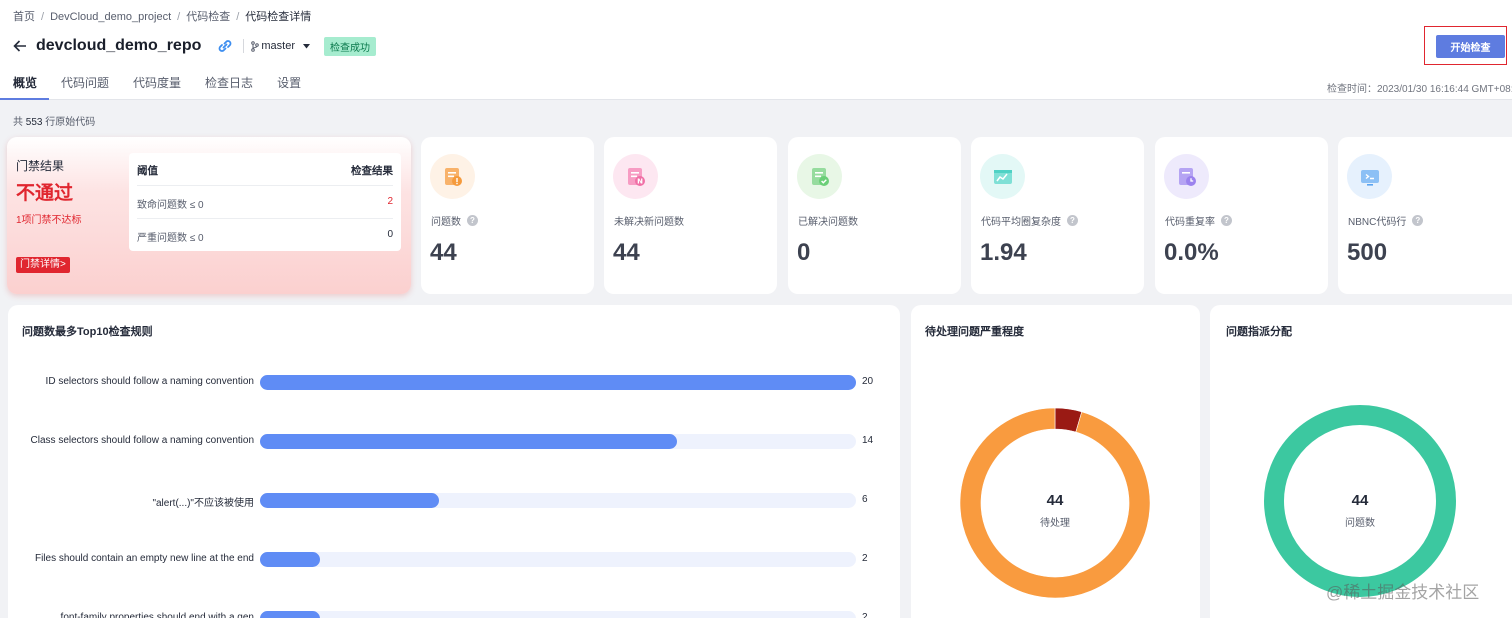  I want to click on start-button-highlight: 开始检查, so click(1465, 45).